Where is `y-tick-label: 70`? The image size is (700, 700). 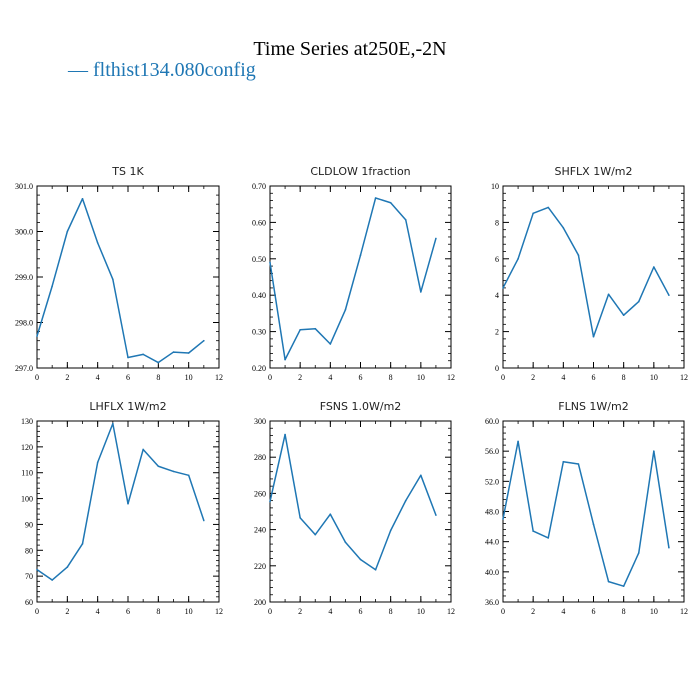
y-tick-label: 70 is located at coordinates (29, 576).